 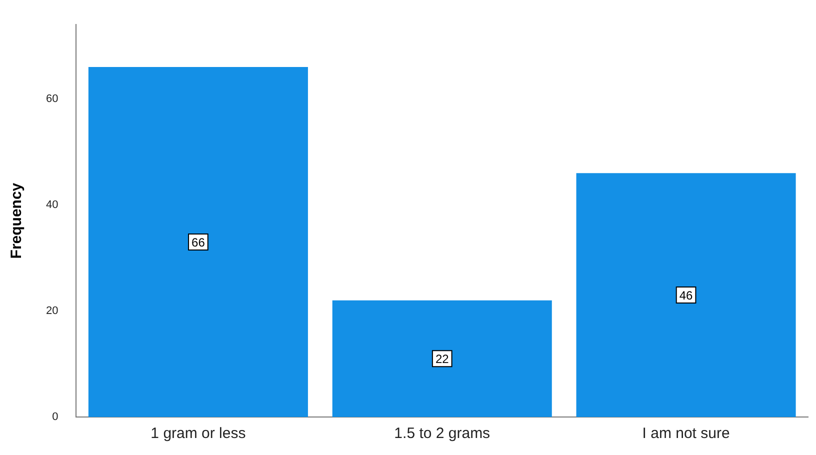 What do you see at coordinates (198, 433) in the screenshot?
I see `x-tick-label: 1 gram or less` at bounding box center [198, 433].